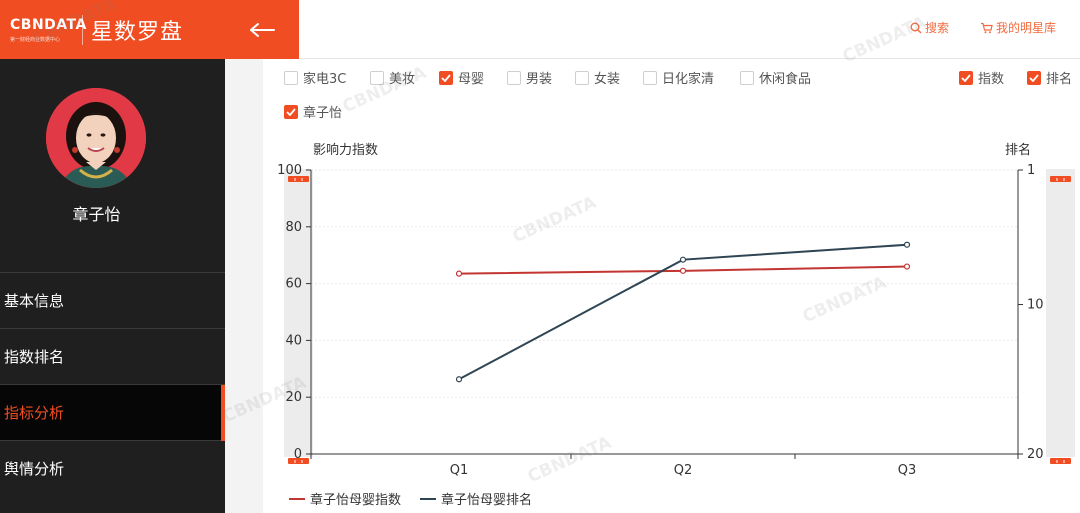  I want to click on legend-item-index: 章子怡母婴指数, so click(345, 498).